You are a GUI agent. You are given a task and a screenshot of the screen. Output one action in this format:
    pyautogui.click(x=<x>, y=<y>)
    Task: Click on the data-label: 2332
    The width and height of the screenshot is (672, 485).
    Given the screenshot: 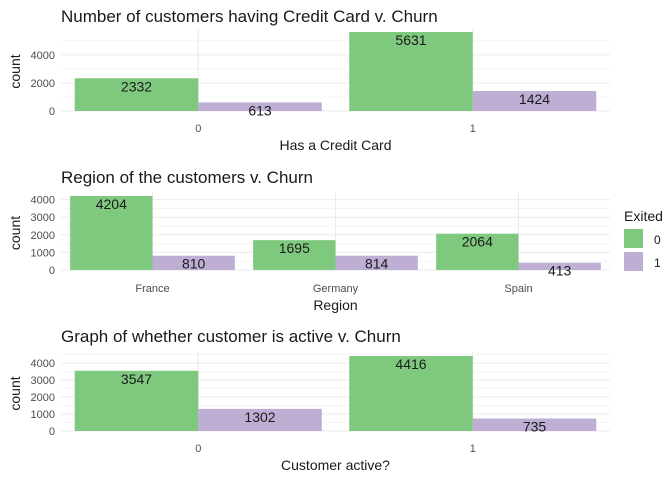 What is the action you would take?
    pyautogui.click(x=136, y=86)
    